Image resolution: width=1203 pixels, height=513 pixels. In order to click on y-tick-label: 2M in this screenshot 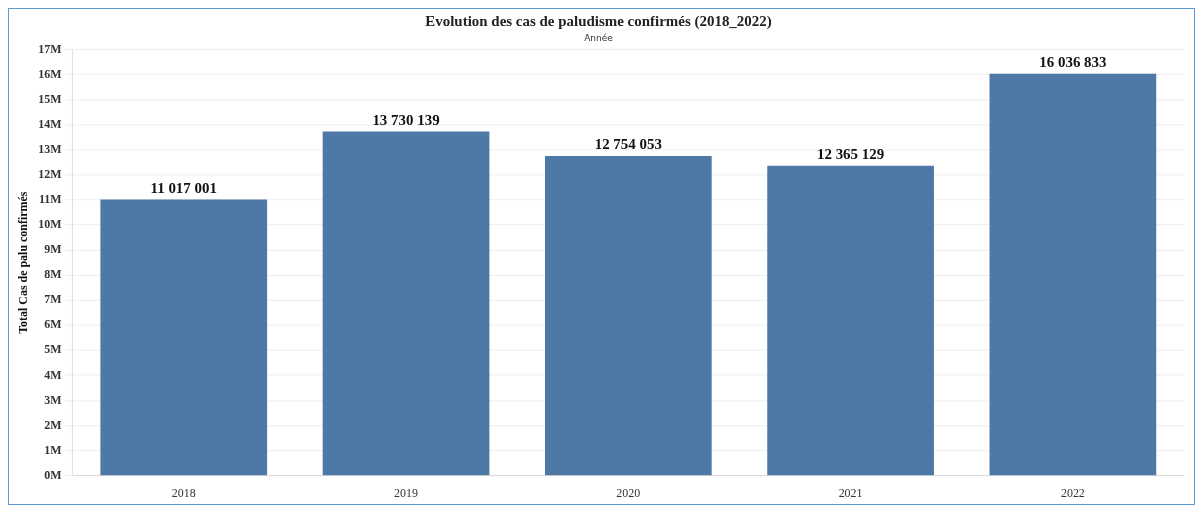, I will do `click(53, 424)`.